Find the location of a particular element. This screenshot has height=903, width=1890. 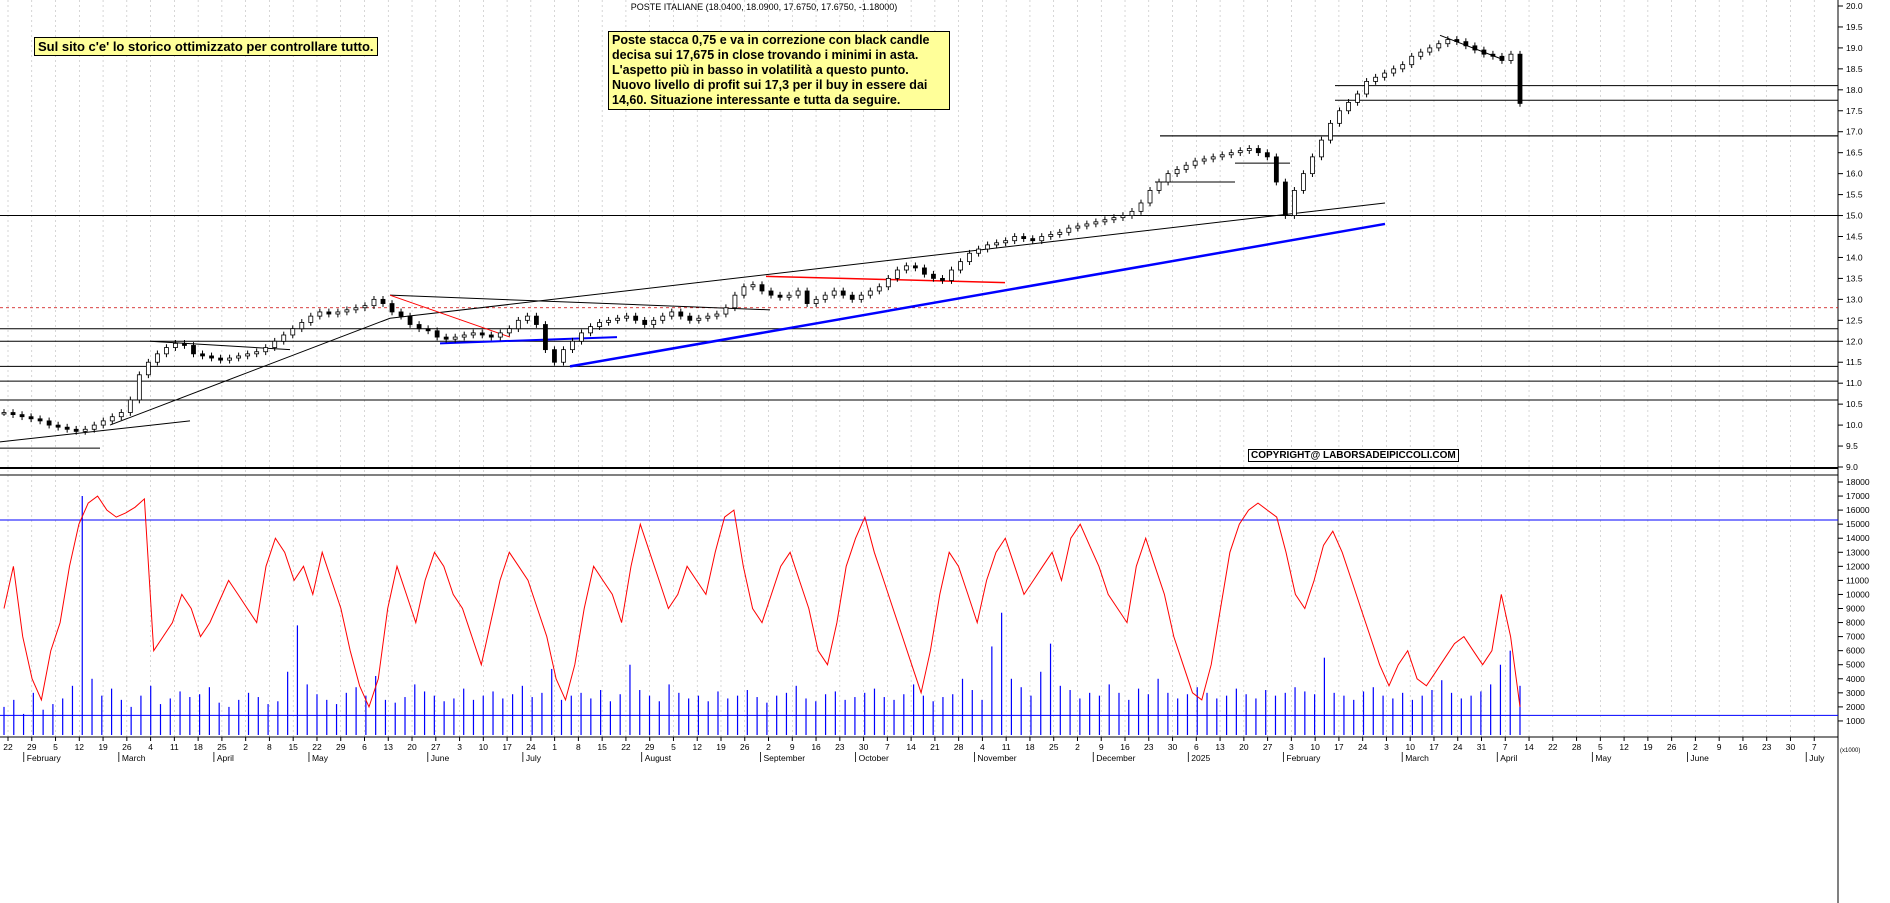

y-tick-label: 14.5 is located at coordinates (1854, 237).